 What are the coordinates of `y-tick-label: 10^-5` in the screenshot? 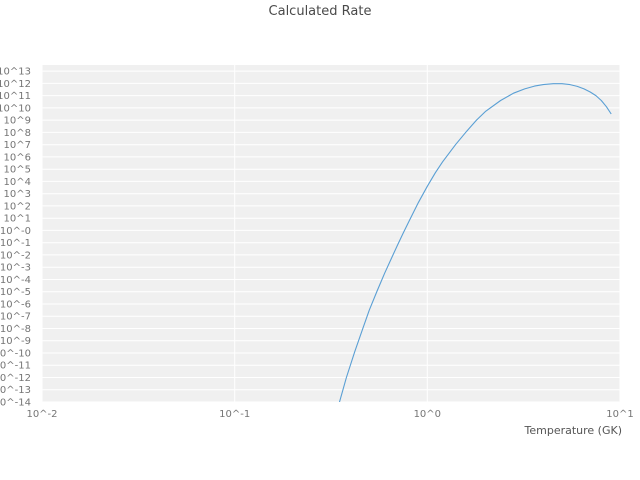 It's located at (15, 292).